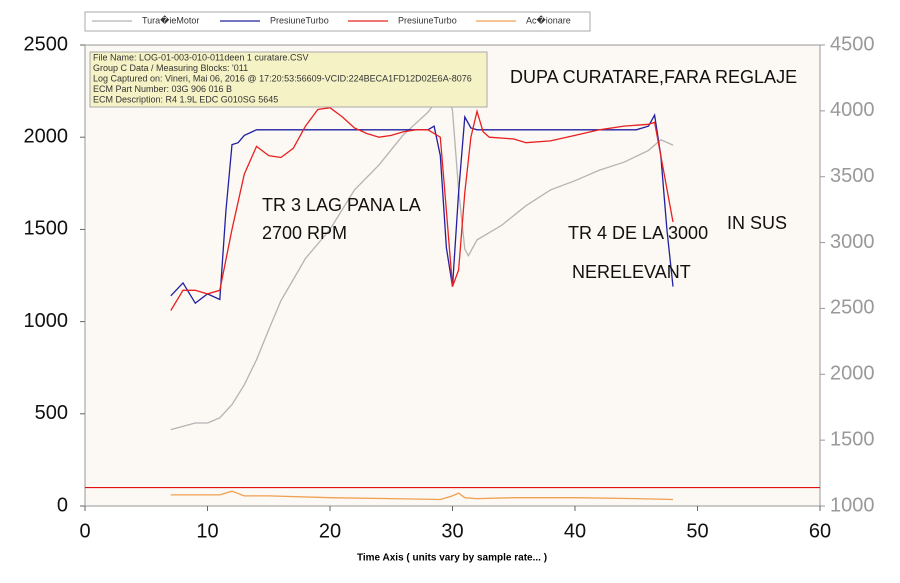 Image resolution: width=900 pixels, height=583 pixels. I want to click on y-tick-label: 2500, so click(46, 44).